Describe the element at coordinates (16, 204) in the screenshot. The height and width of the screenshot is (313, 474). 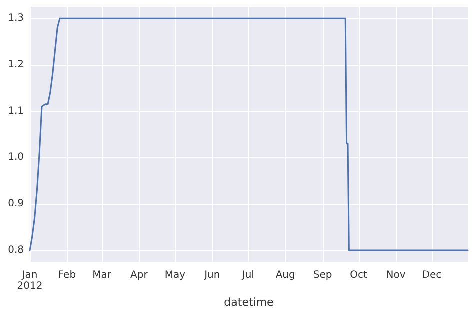
I see `y-tick-label: 0.9` at that location.